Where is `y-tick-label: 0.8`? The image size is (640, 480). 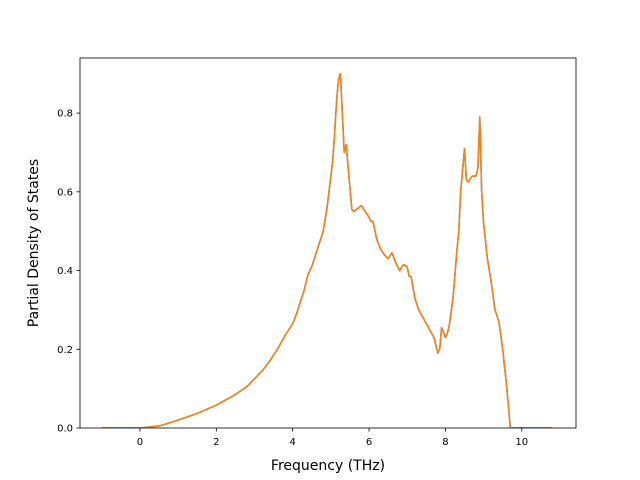 y-tick-label: 0.8 is located at coordinates (65, 114).